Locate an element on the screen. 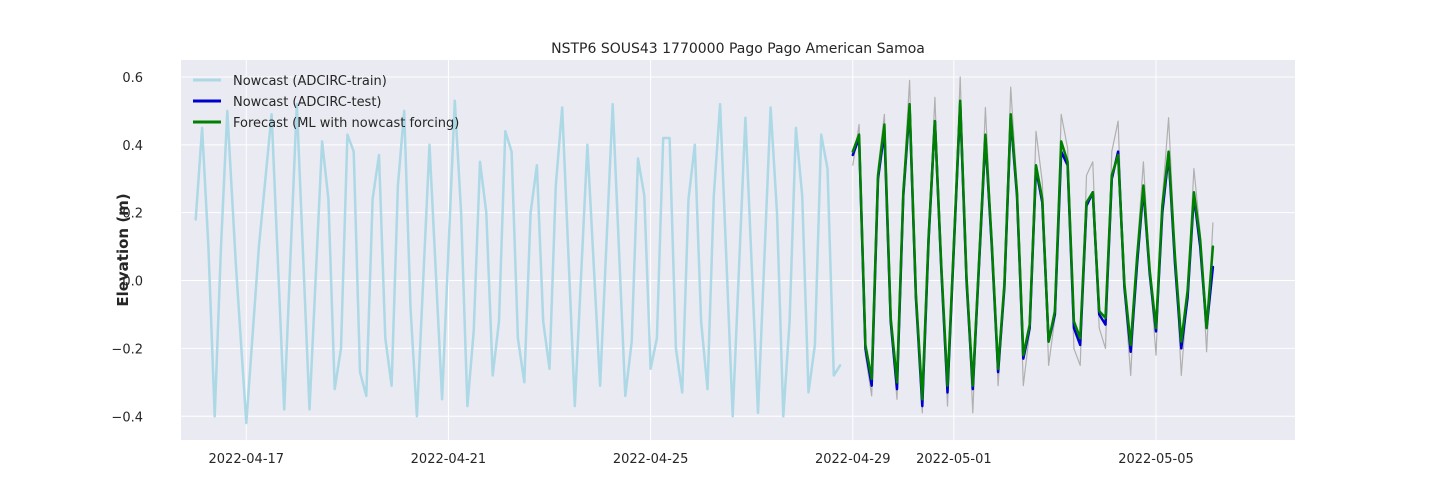  y-tick-label: 0.2 is located at coordinates (132, 214).